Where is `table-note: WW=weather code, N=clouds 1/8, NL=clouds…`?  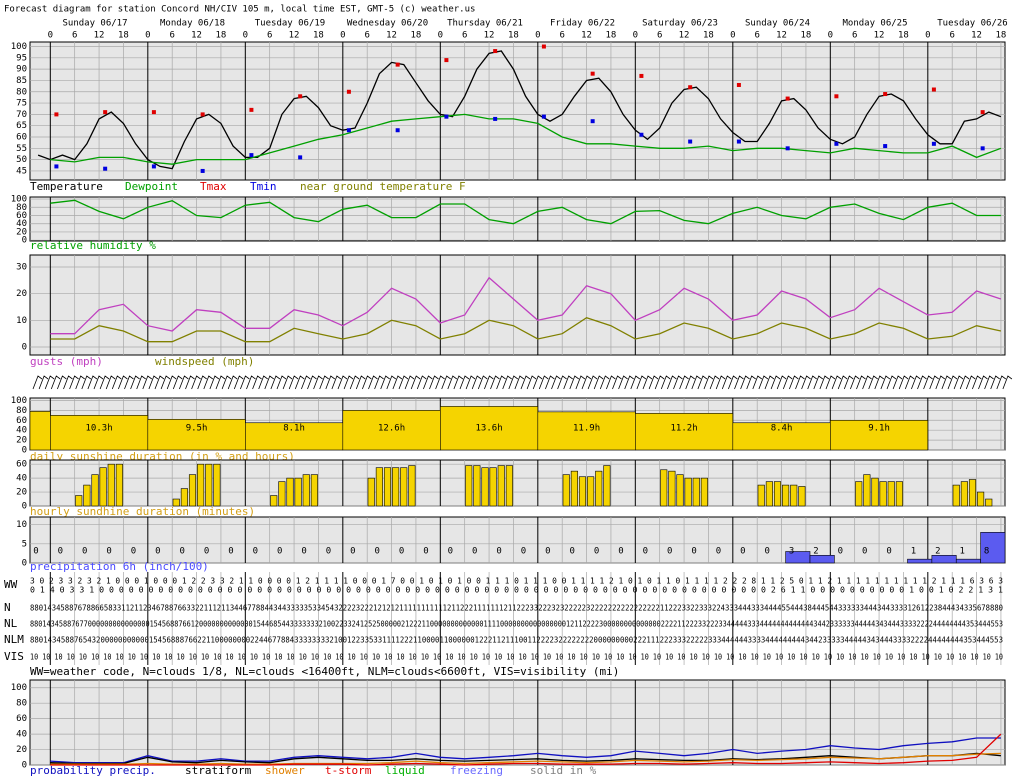 table-note: WW=weather code, N=clouds 1/8, NL=clouds… is located at coordinates (324, 671).